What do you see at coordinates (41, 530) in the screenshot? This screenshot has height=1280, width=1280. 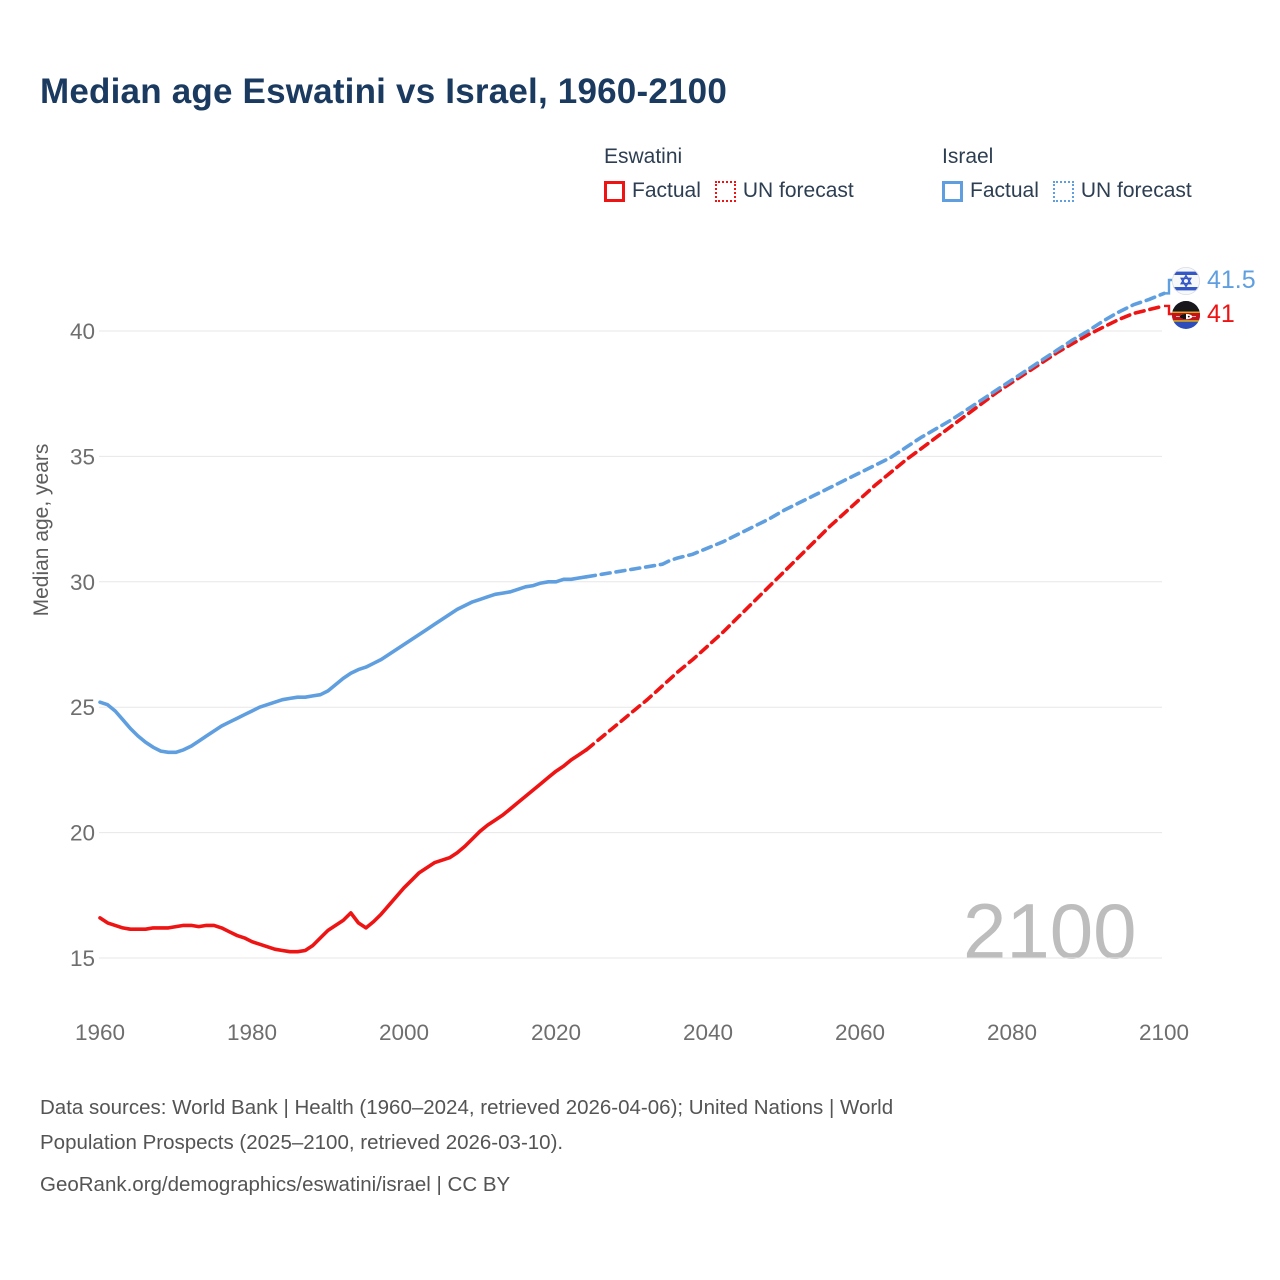 I see `y-axis-title: Median age, years` at bounding box center [41, 530].